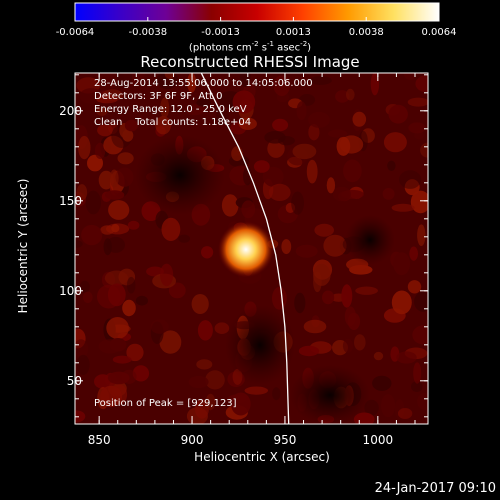 The width and height of the screenshot is (500, 500). Describe the element at coordinates (366, 32) in the screenshot. I see `colorbar-tick-label: 0.0038` at that location.